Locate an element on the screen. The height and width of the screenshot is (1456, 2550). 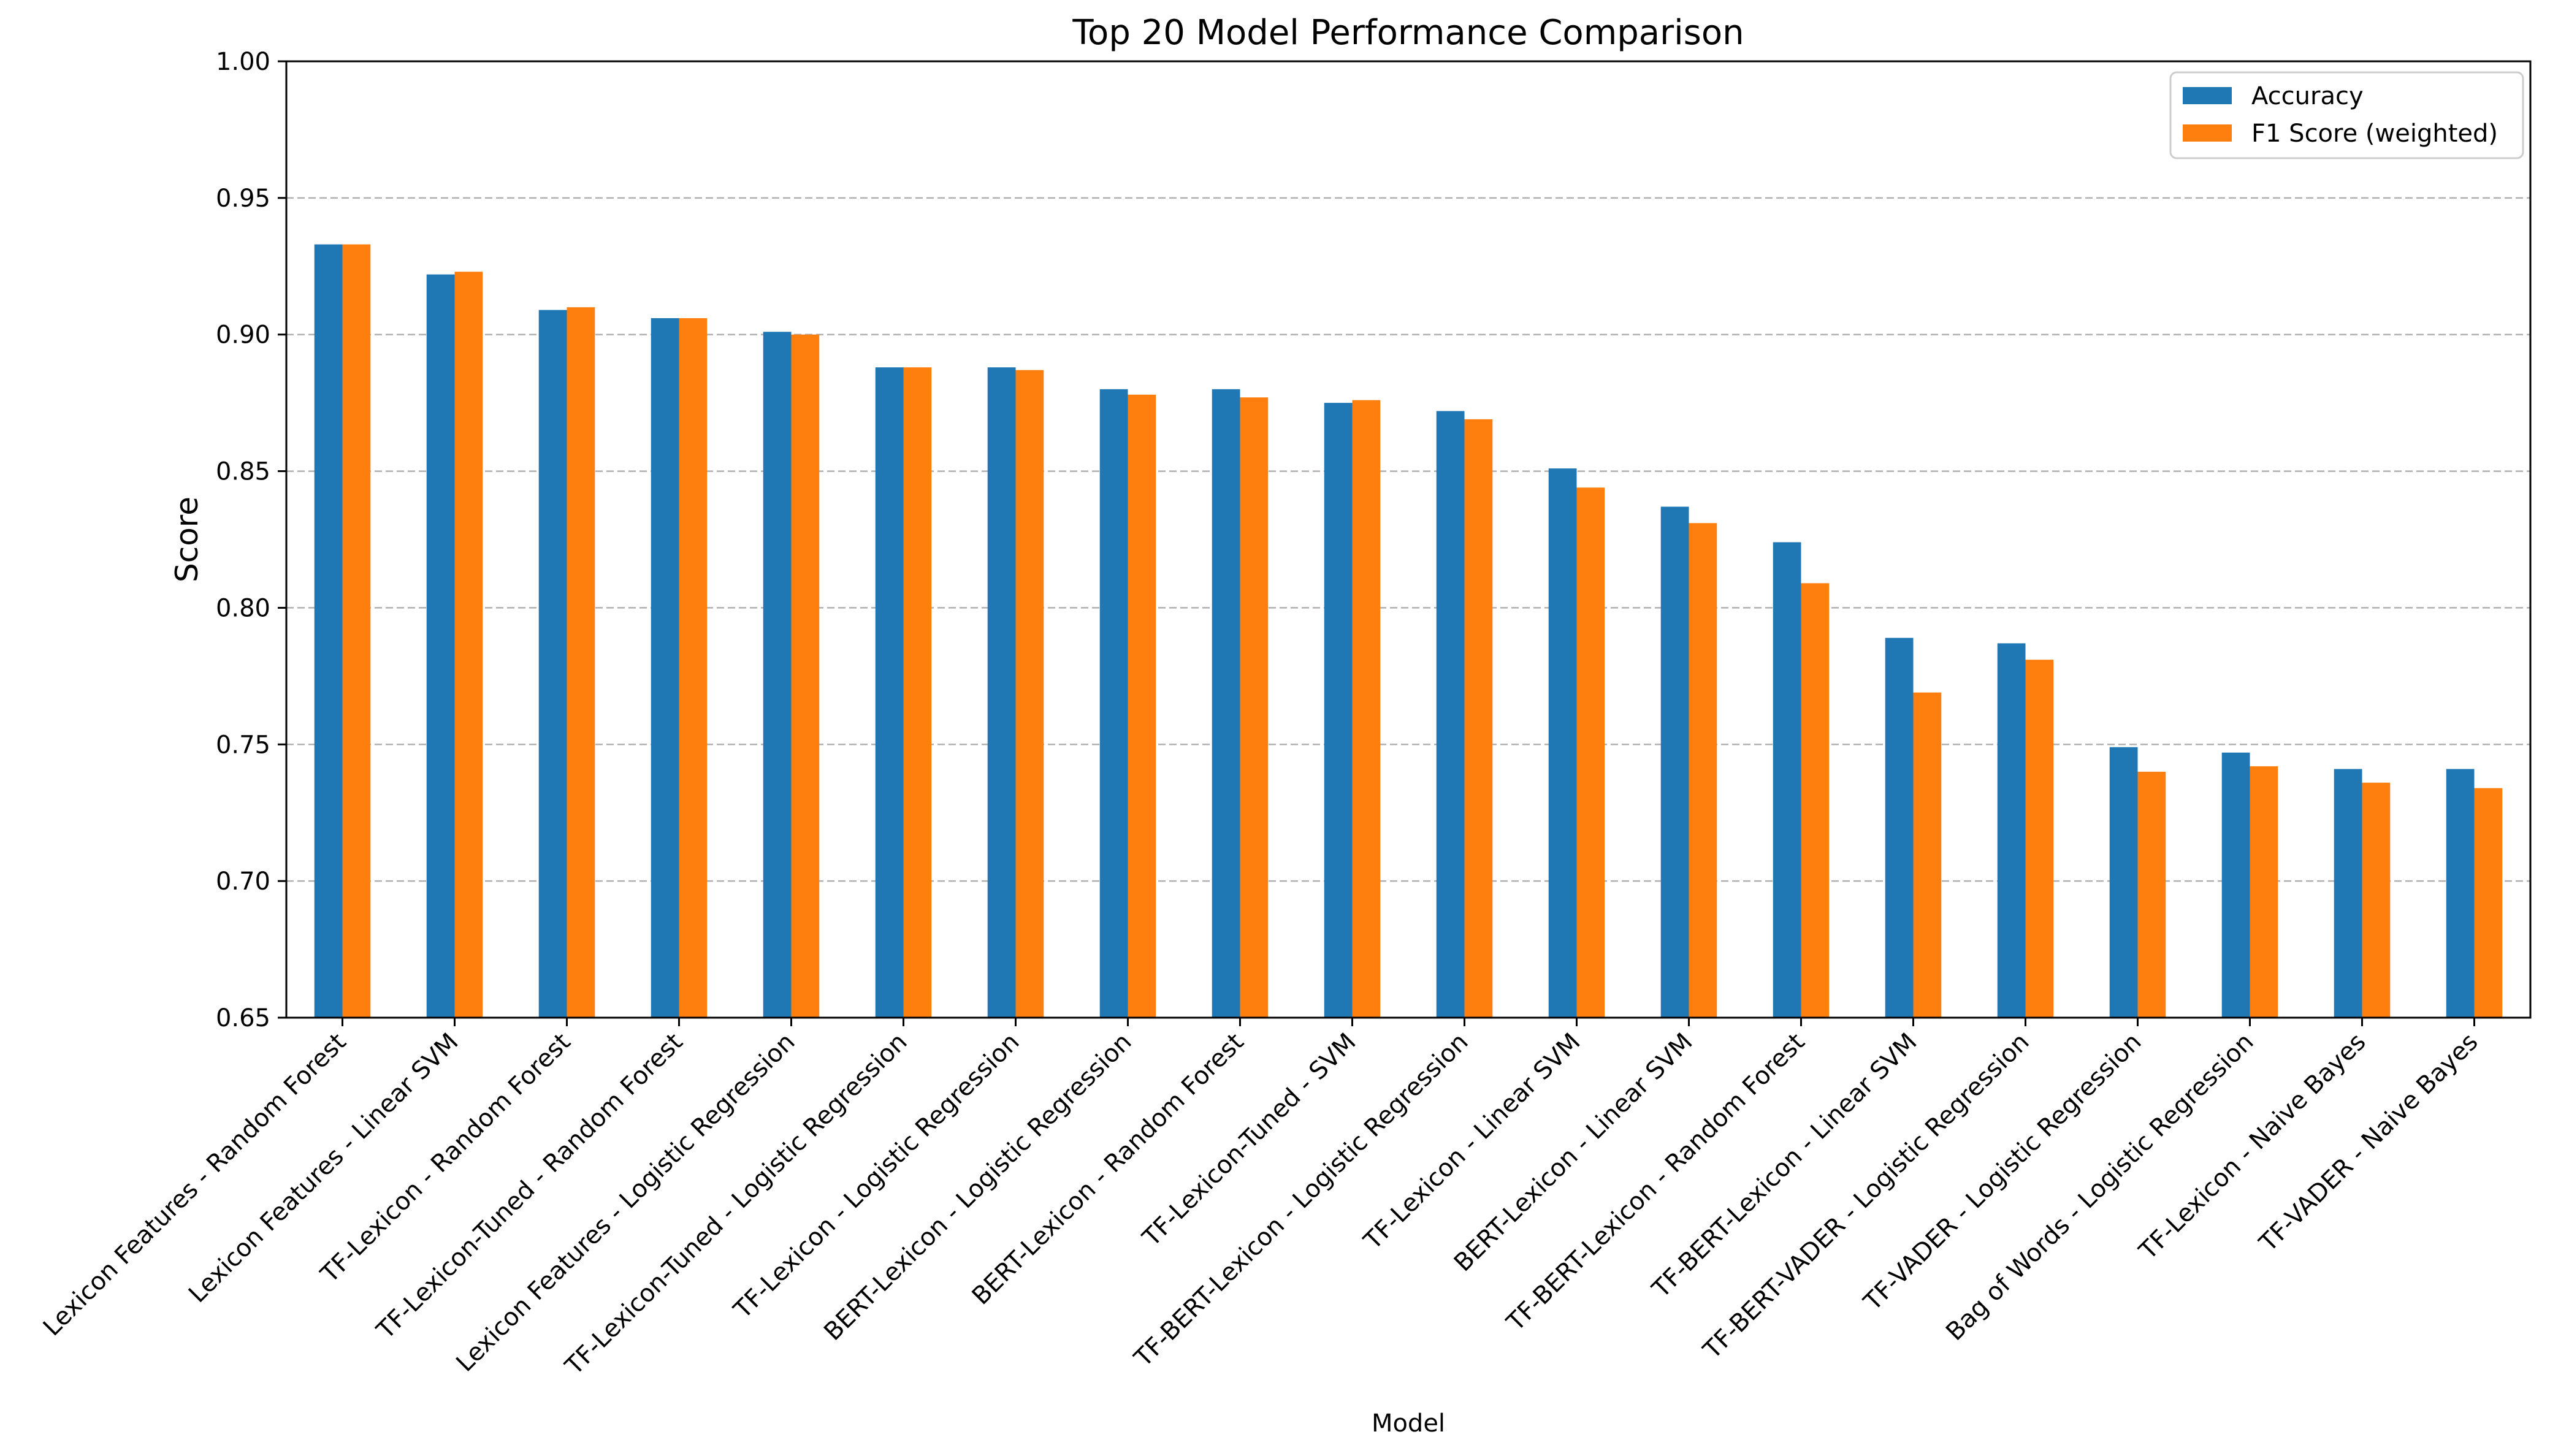
x-tick-label: BERT-Lexicon - Linear SVM is located at coordinates (1573, 1153).